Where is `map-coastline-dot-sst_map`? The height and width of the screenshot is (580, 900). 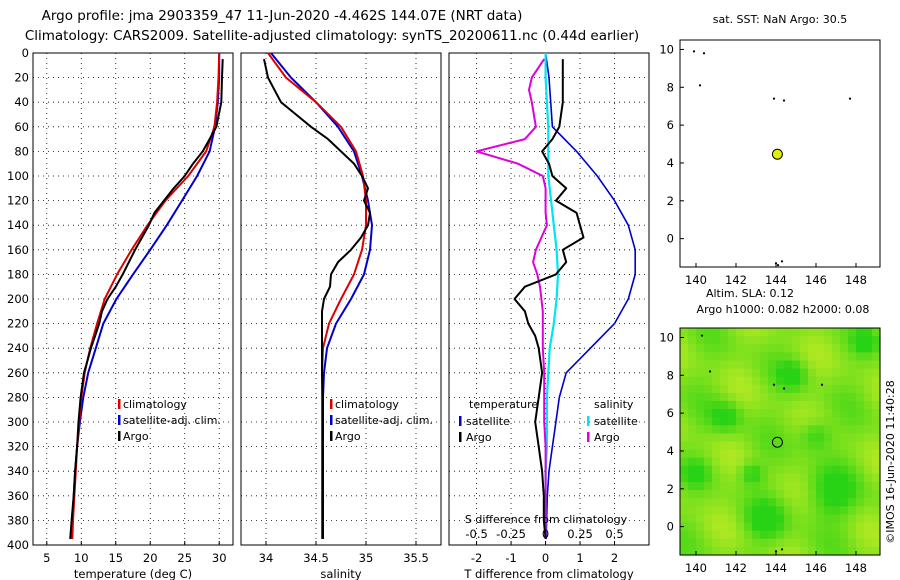
map-coastline-dot-sst_map is located at coordinates (704, 53).